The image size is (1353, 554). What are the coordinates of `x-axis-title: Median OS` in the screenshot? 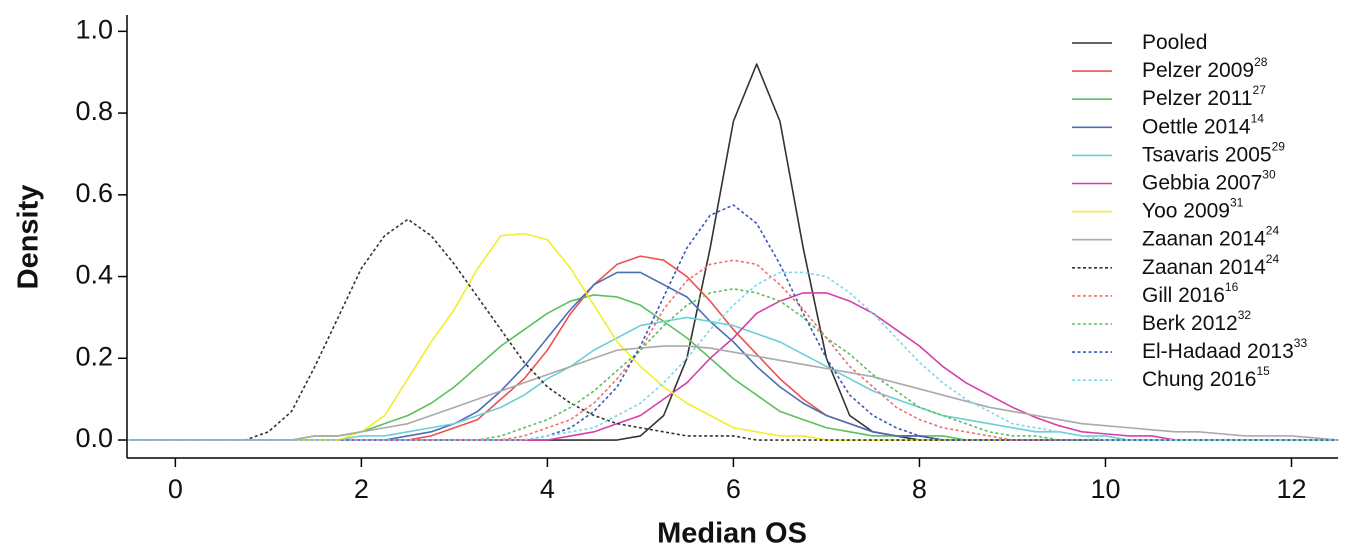 It's located at (732, 534).